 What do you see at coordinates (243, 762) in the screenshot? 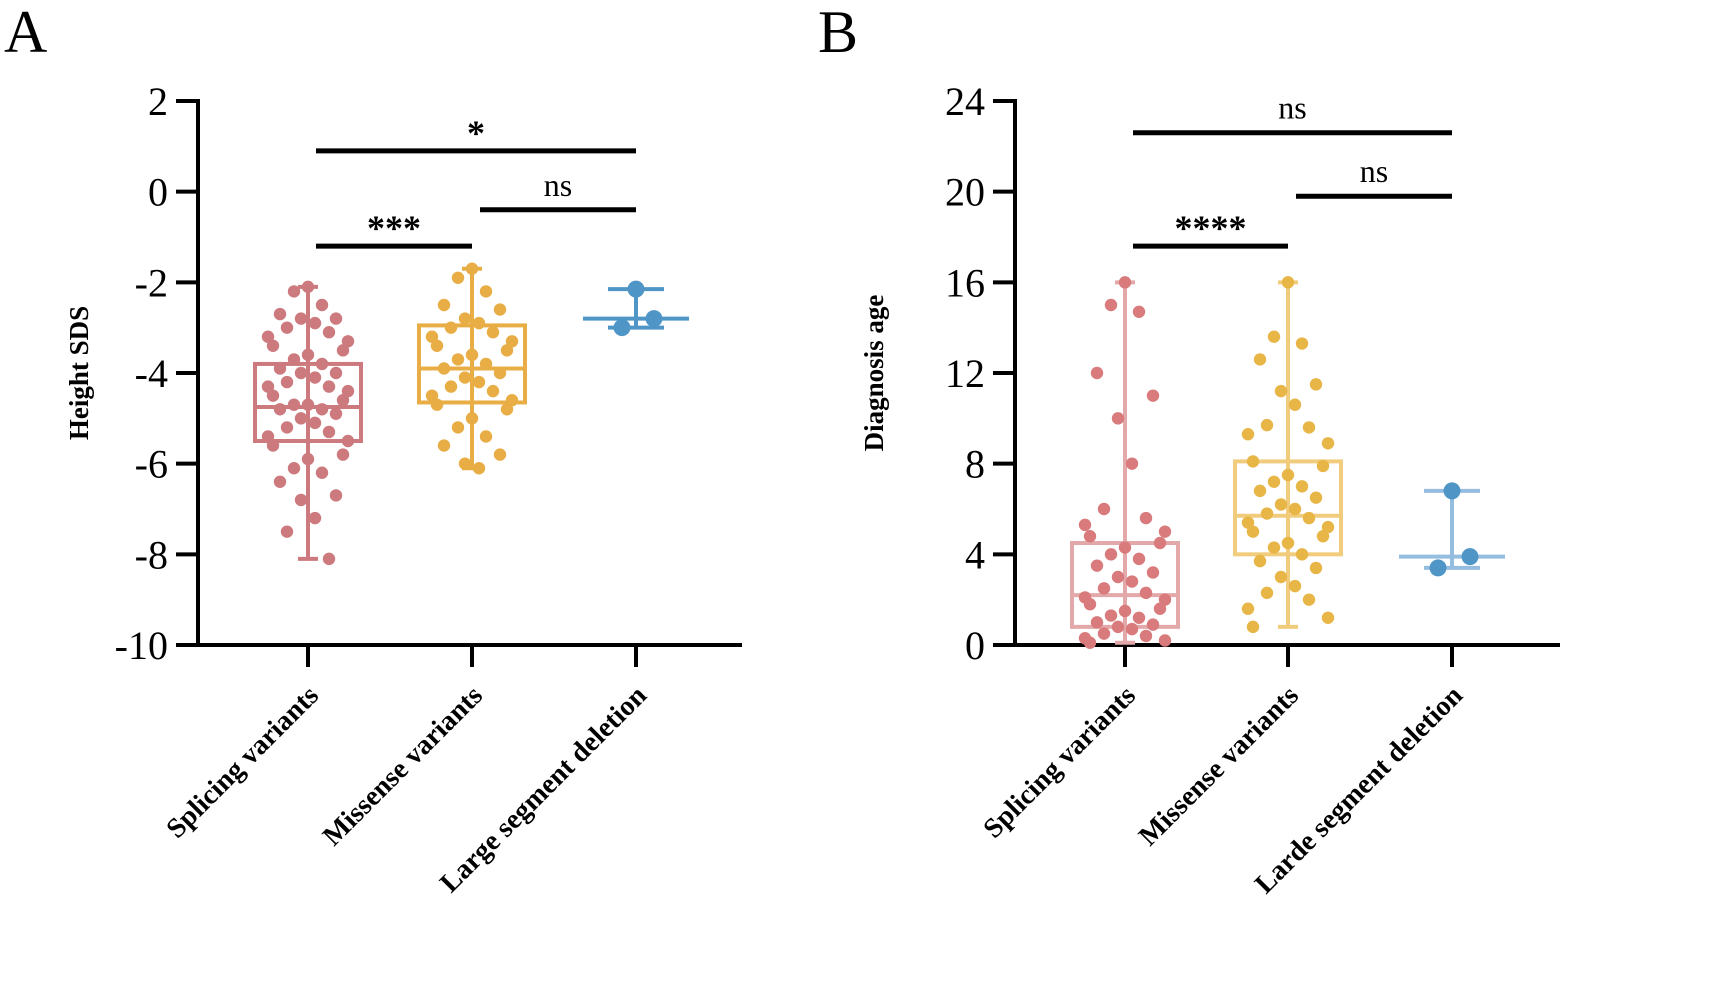
I see `category-label: Splicing variants` at bounding box center [243, 762].